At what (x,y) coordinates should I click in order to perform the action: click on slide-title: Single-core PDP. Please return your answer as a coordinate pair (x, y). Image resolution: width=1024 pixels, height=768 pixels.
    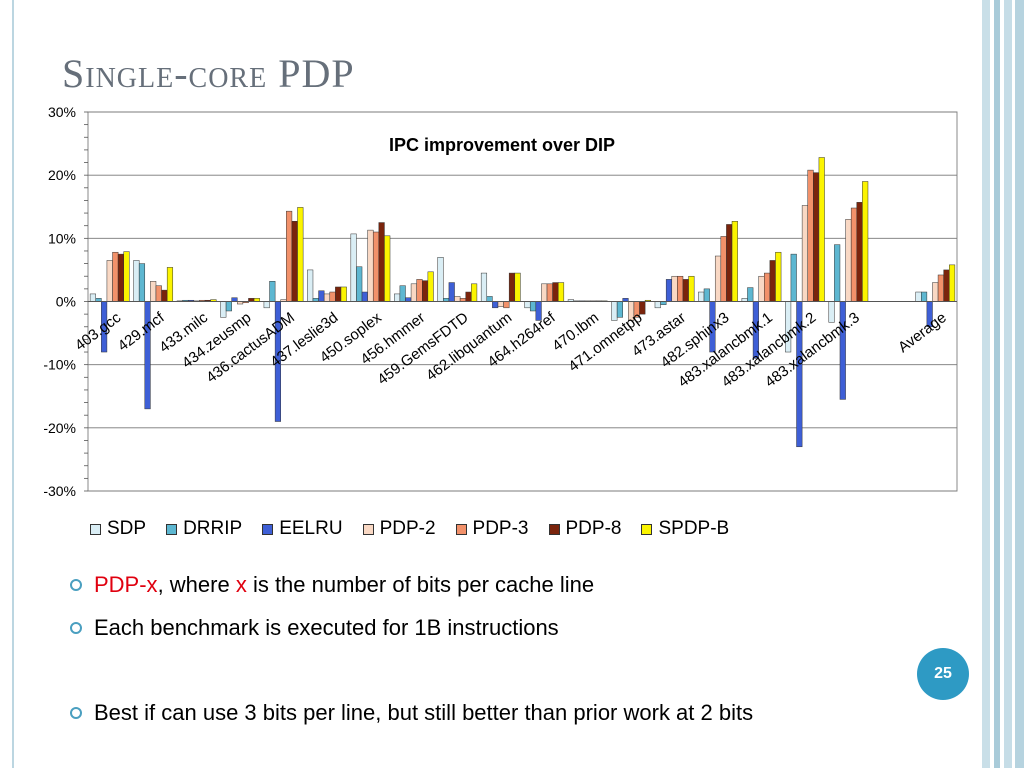
    Looking at the image, I should click on (208, 73).